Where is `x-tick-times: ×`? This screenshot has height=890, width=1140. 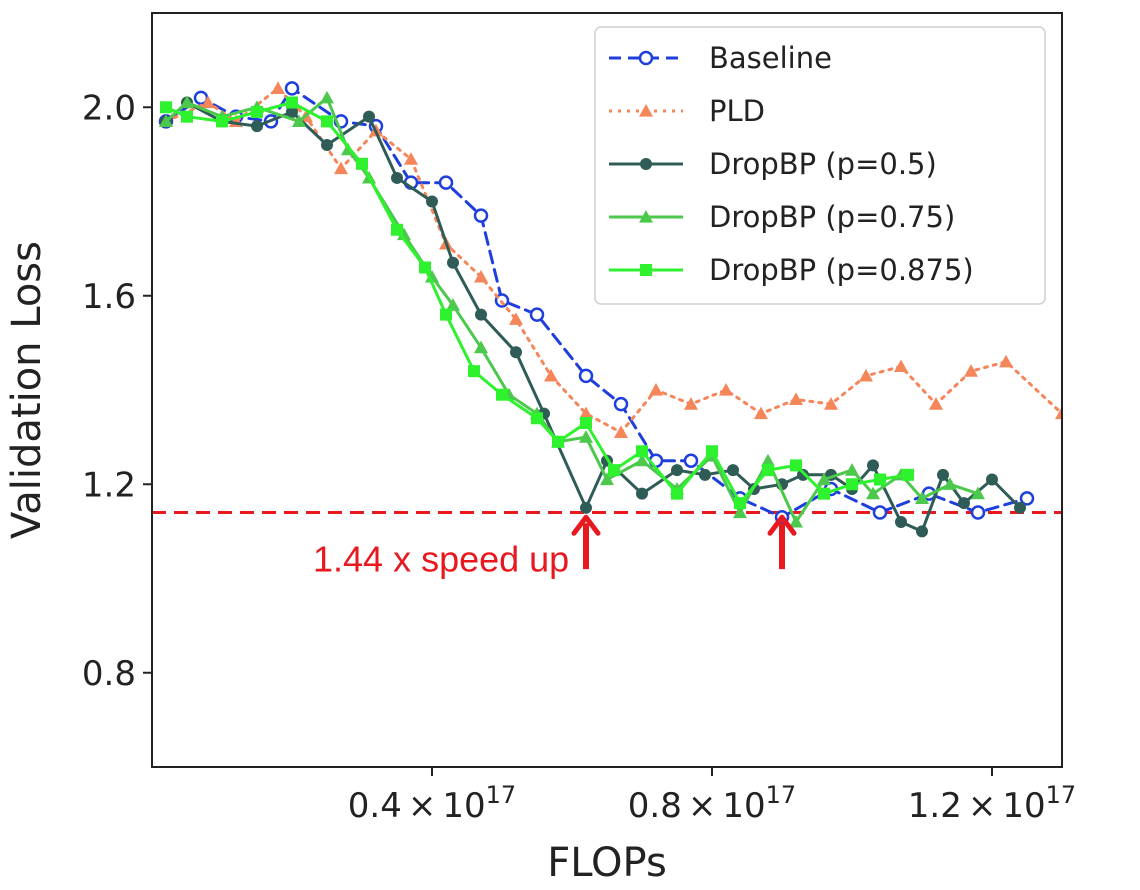 x-tick-times: × is located at coordinates (702, 806).